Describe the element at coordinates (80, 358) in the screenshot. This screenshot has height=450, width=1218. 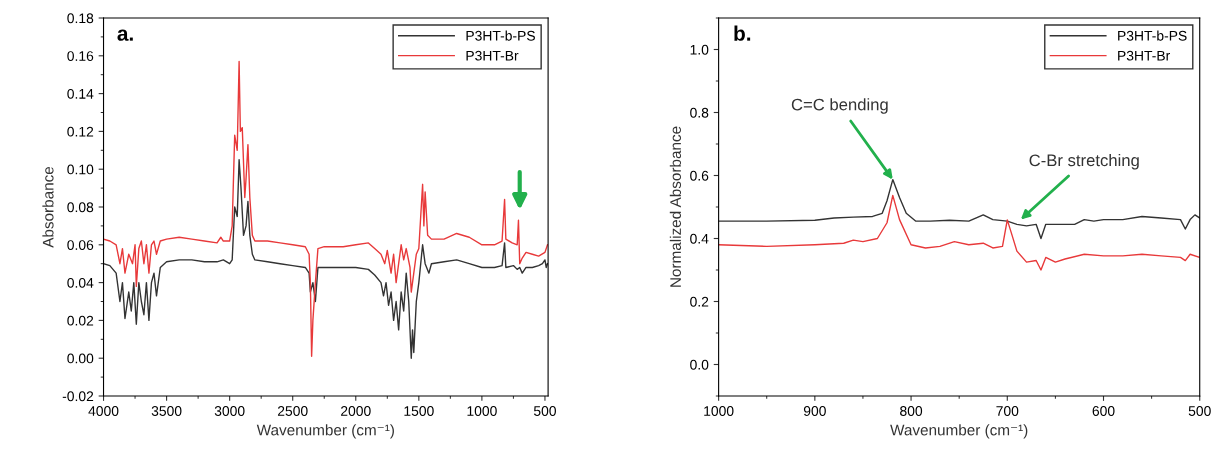
I see `y-tick-label: 0.00` at that location.